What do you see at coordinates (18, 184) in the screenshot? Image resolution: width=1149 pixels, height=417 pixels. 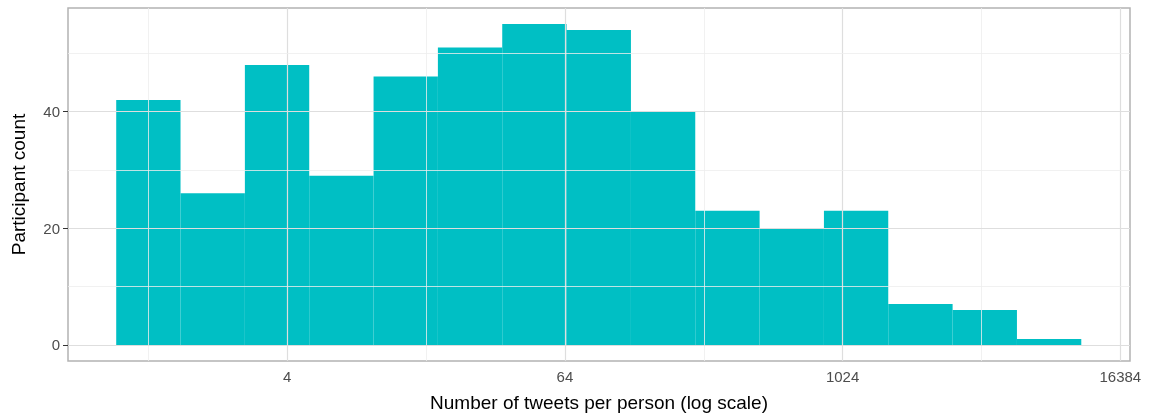 I see `y-axis-title: Participant count` at bounding box center [18, 184].